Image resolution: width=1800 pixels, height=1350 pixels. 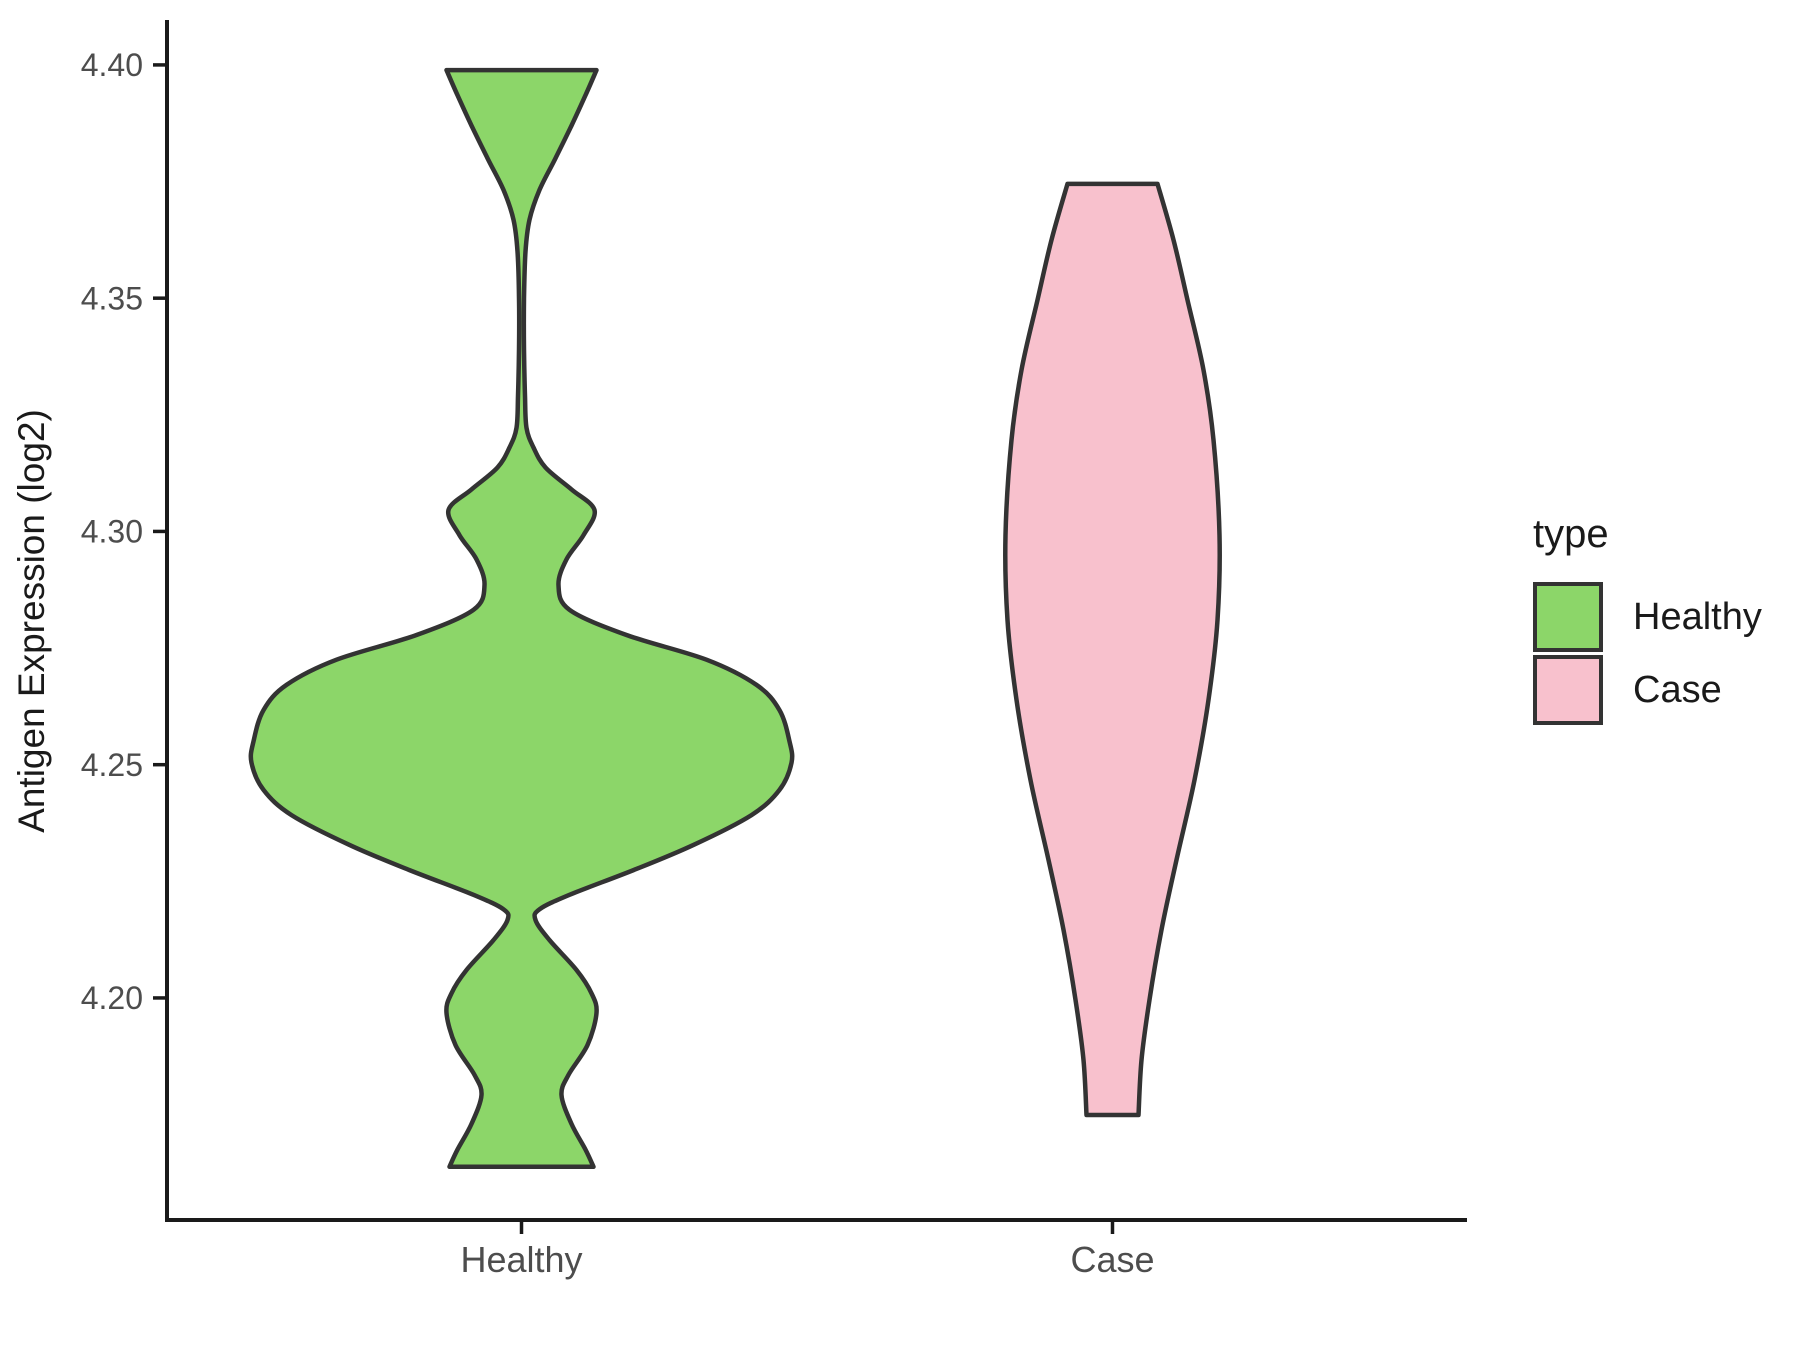 What do you see at coordinates (1677, 689) in the screenshot?
I see `legend-label-case: Case` at bounding box center [1677, 689].